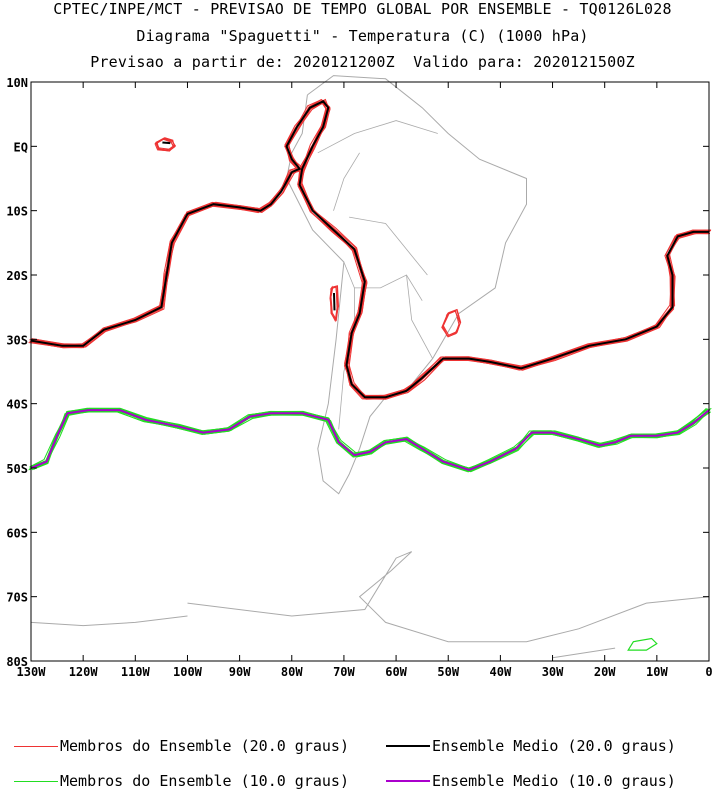 The width and height of the screenshot is (725, 793). Describe the element at coordinates (708, 672) in the screenshot. I see `lon-tick-label: 0` at that location.